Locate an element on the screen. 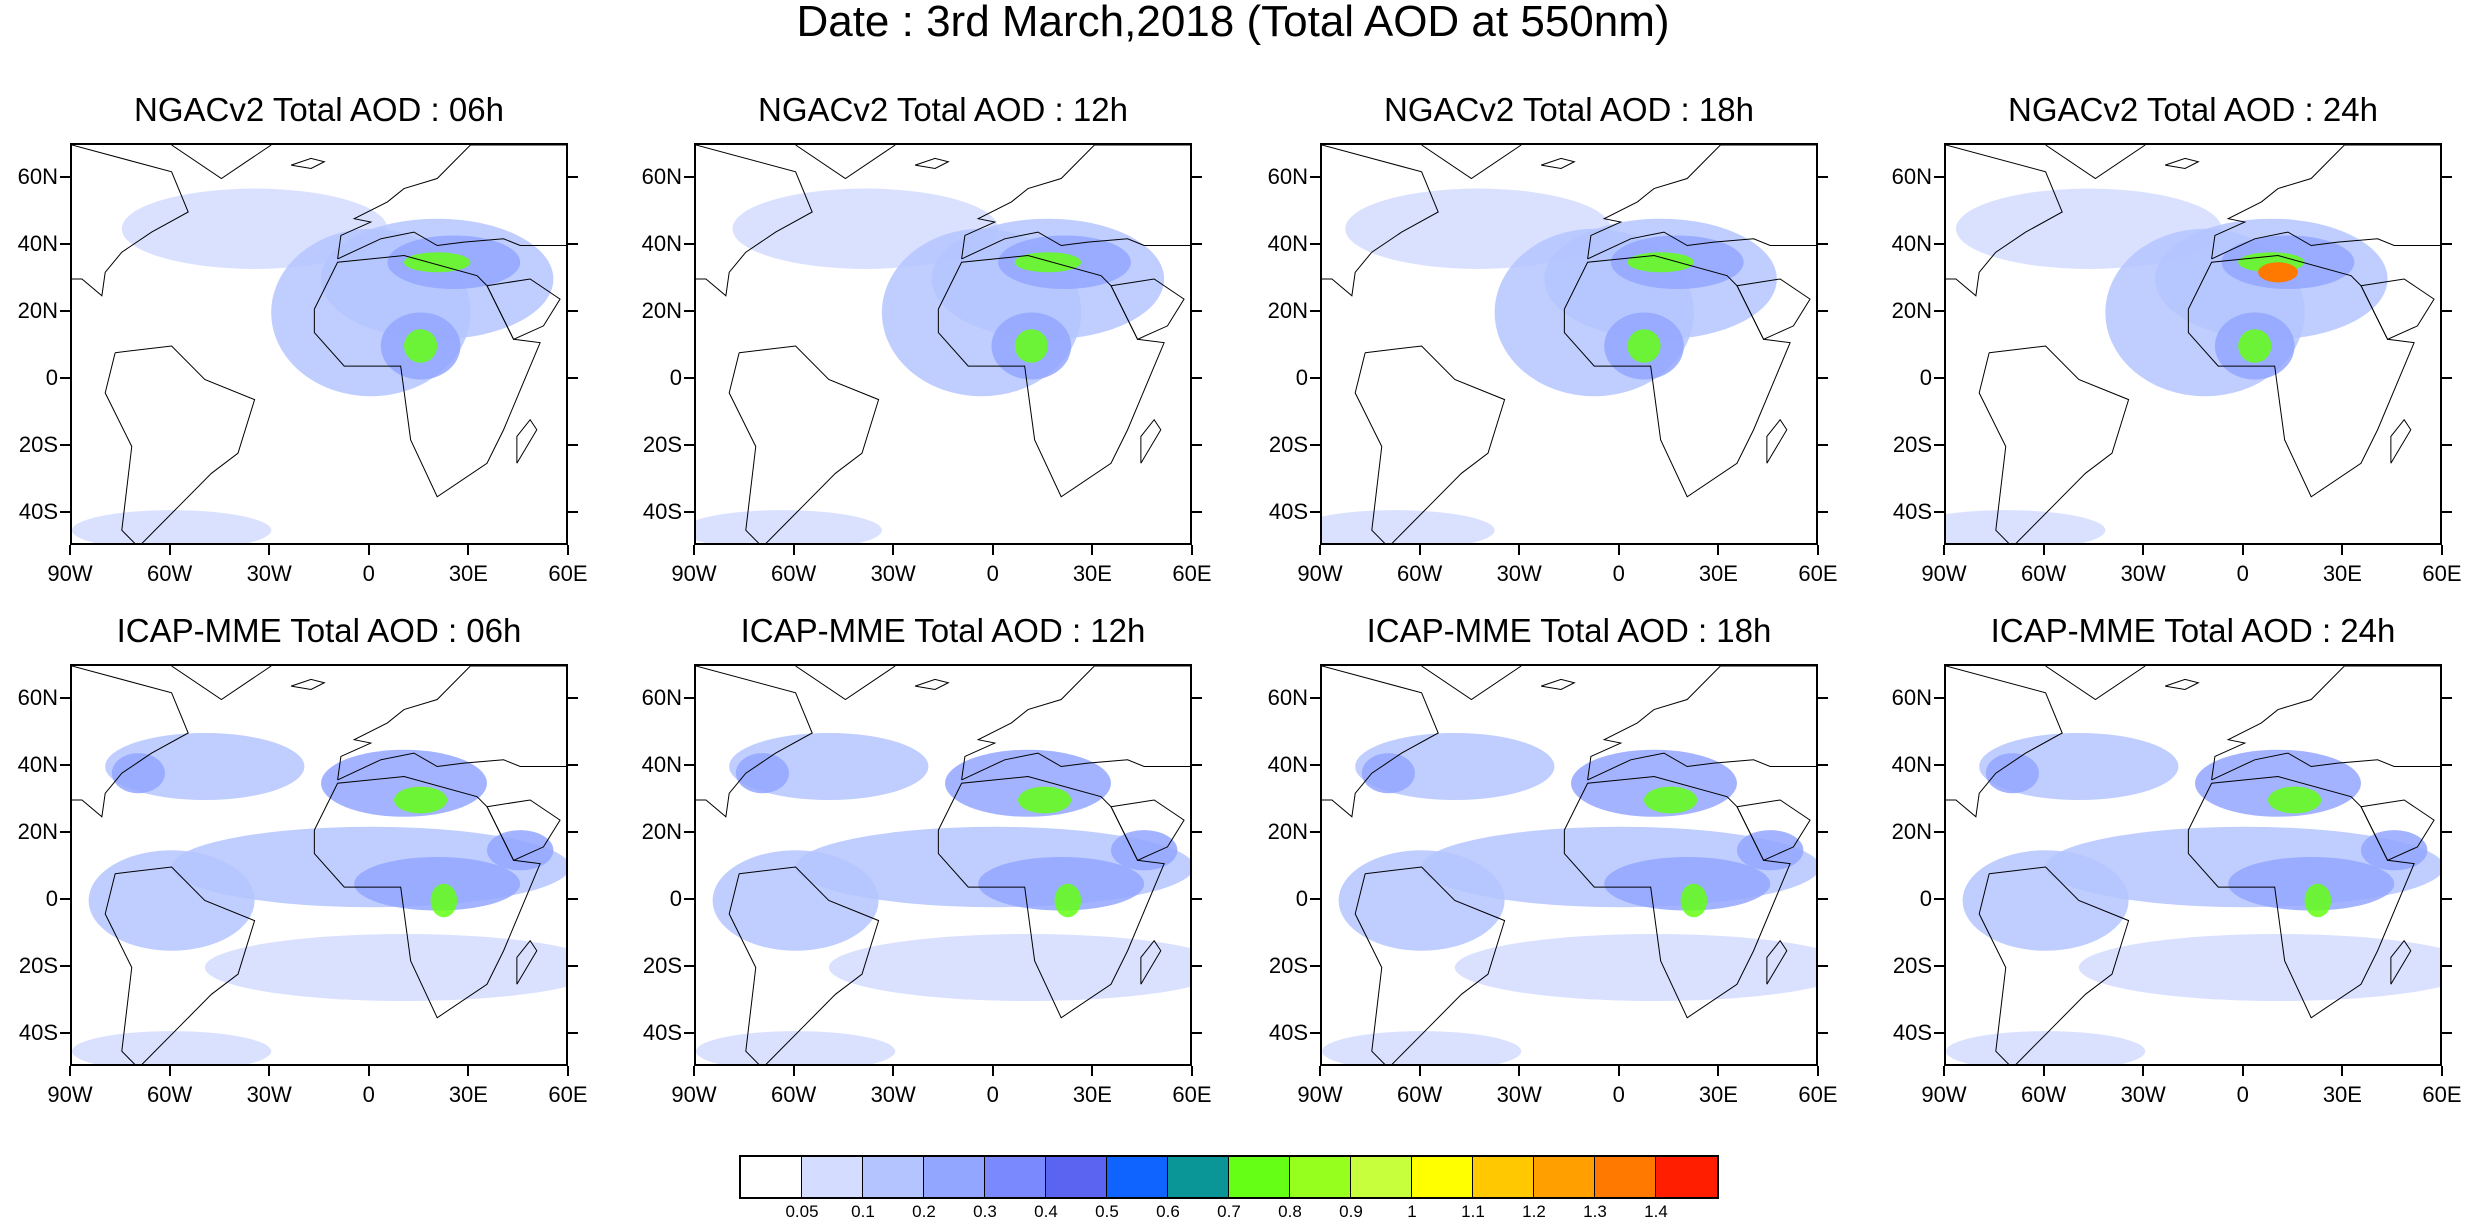  coastline-europe is located at coordinates (2325, 202).